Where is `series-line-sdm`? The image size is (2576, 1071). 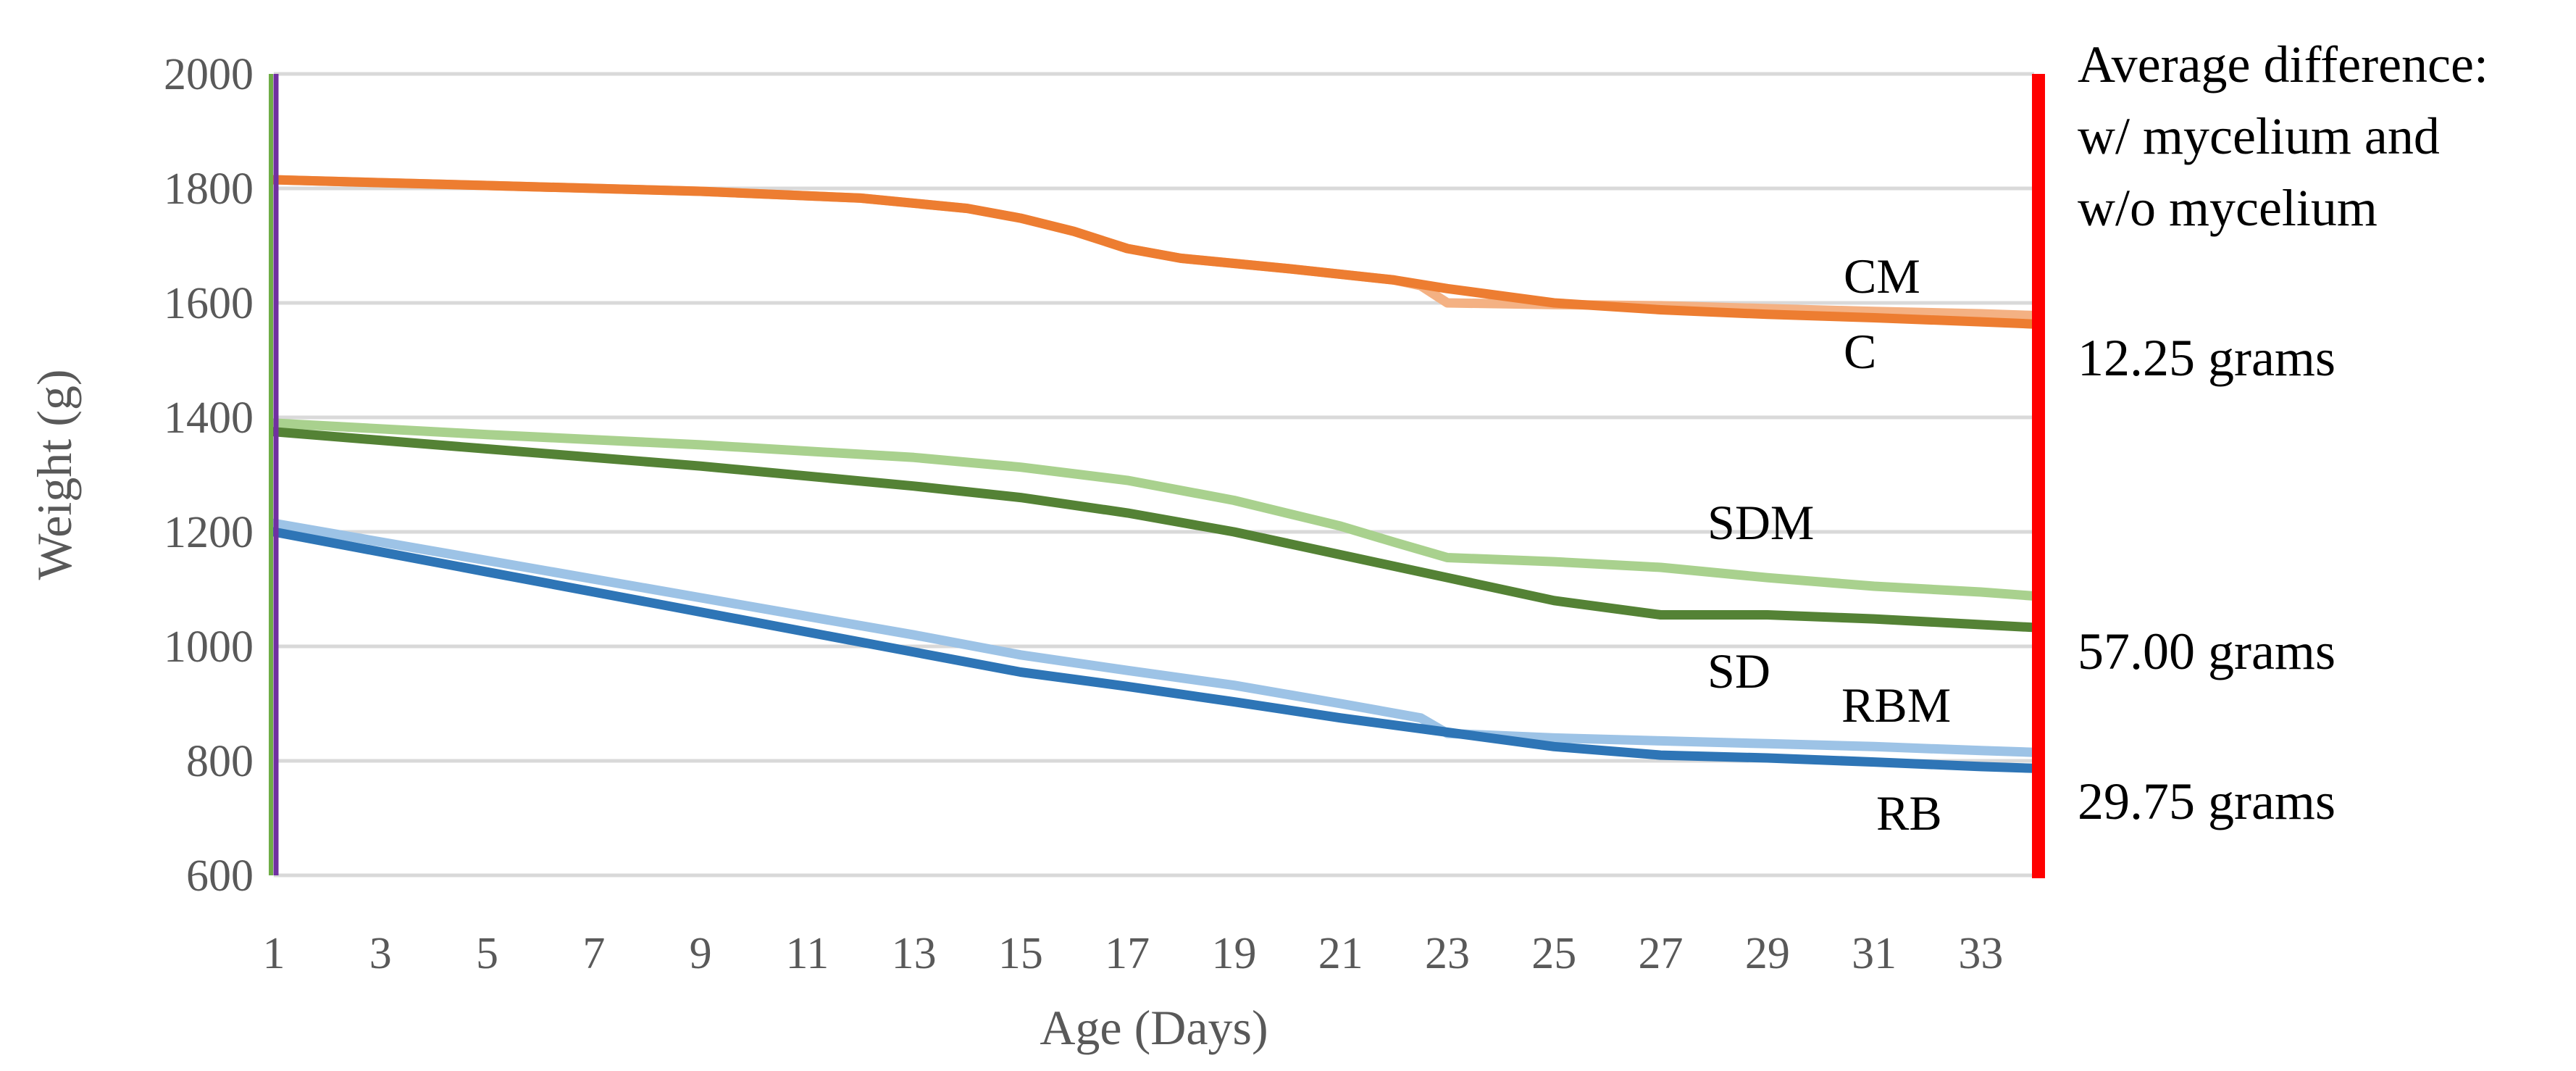
series-line-sdm is located at coordinates (1154, 509).